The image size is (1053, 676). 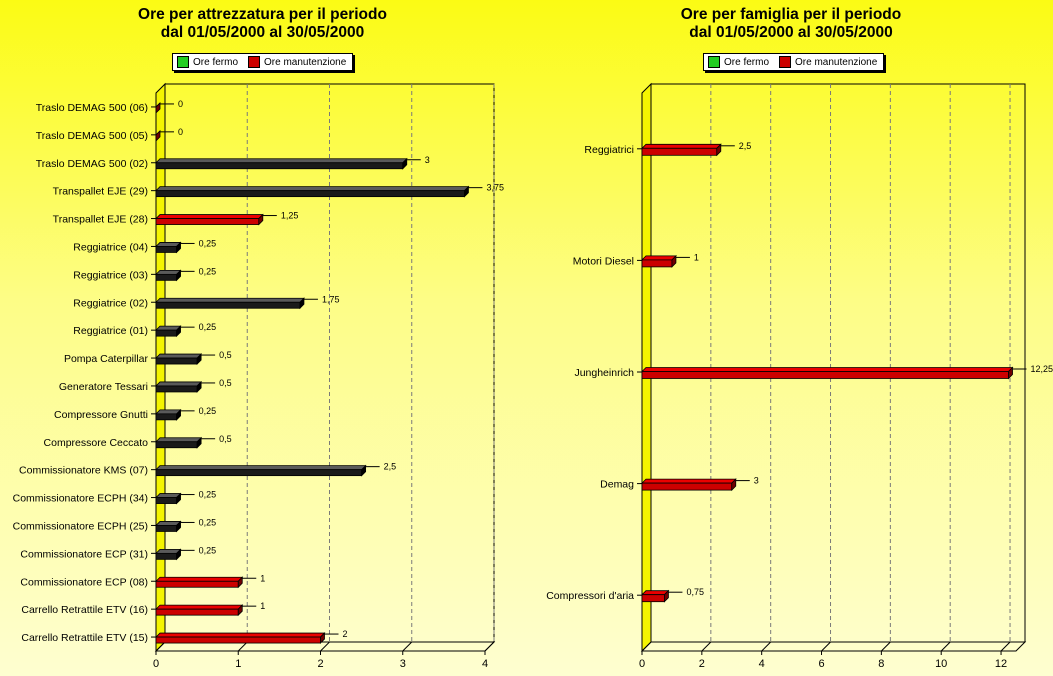 I want to click on data-label: 1,25, so click(x=290, y=216).